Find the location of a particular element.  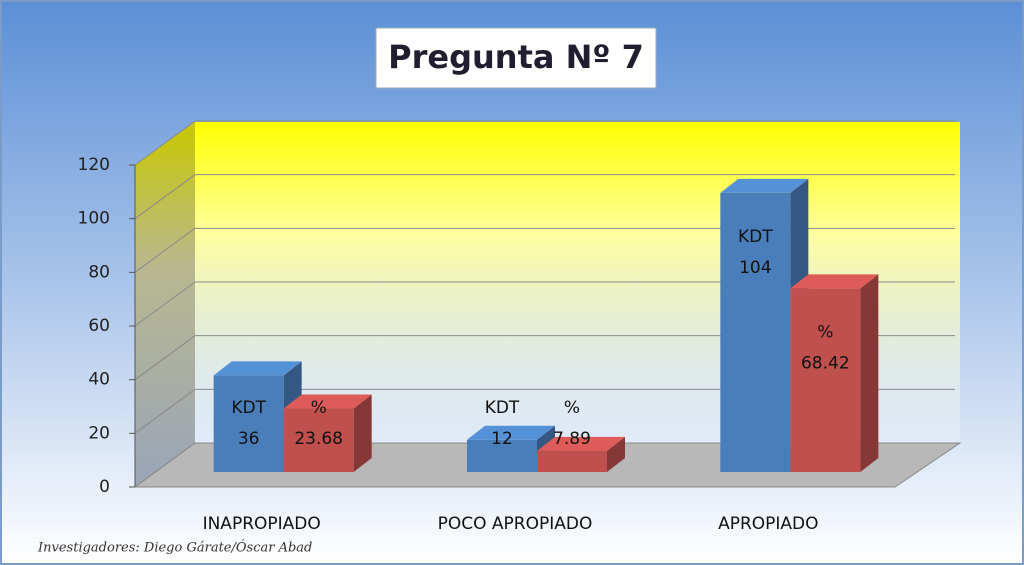

data-label: 104 is located at coordinates (755, 268).